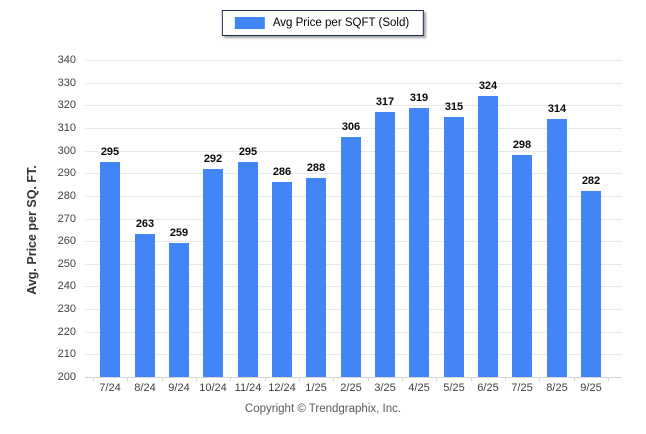 The image size is (646, 434). Describe the element at coordinates (248, 269) in the screenshot. I see `bar-11/24` at that location.